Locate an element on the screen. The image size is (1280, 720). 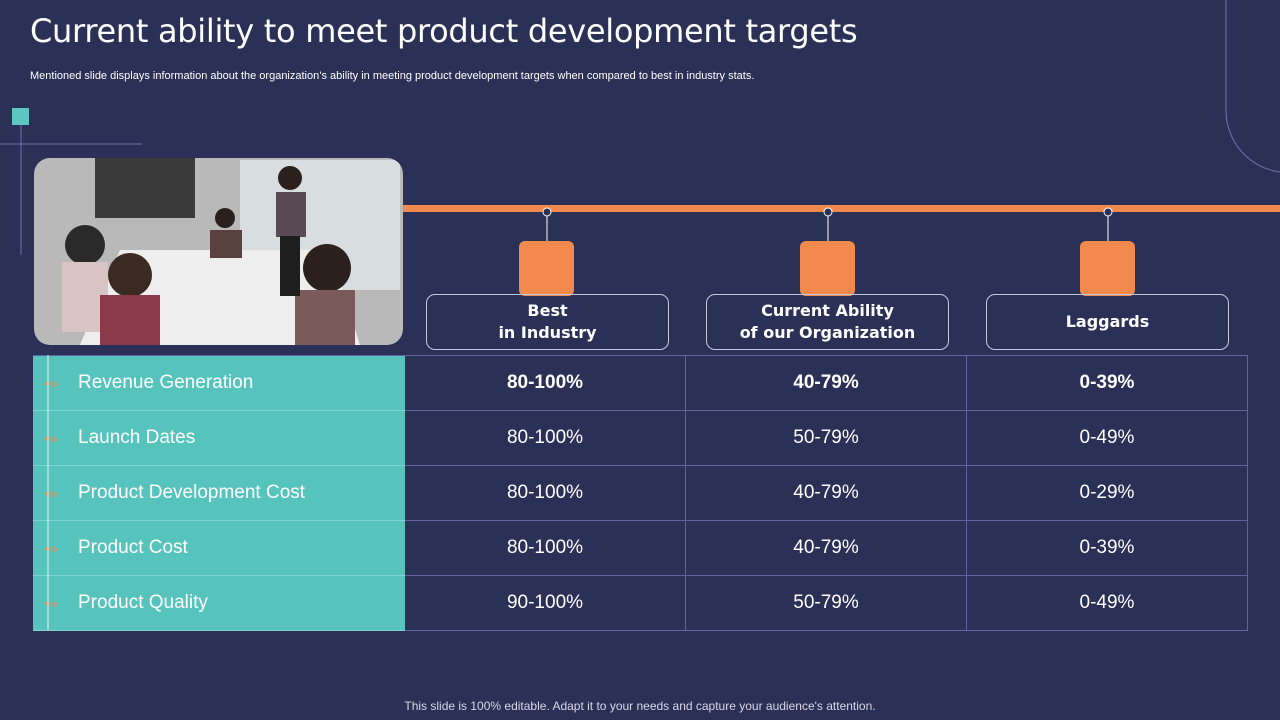
column-header: Laggards is located at coordinates (1107, 322).